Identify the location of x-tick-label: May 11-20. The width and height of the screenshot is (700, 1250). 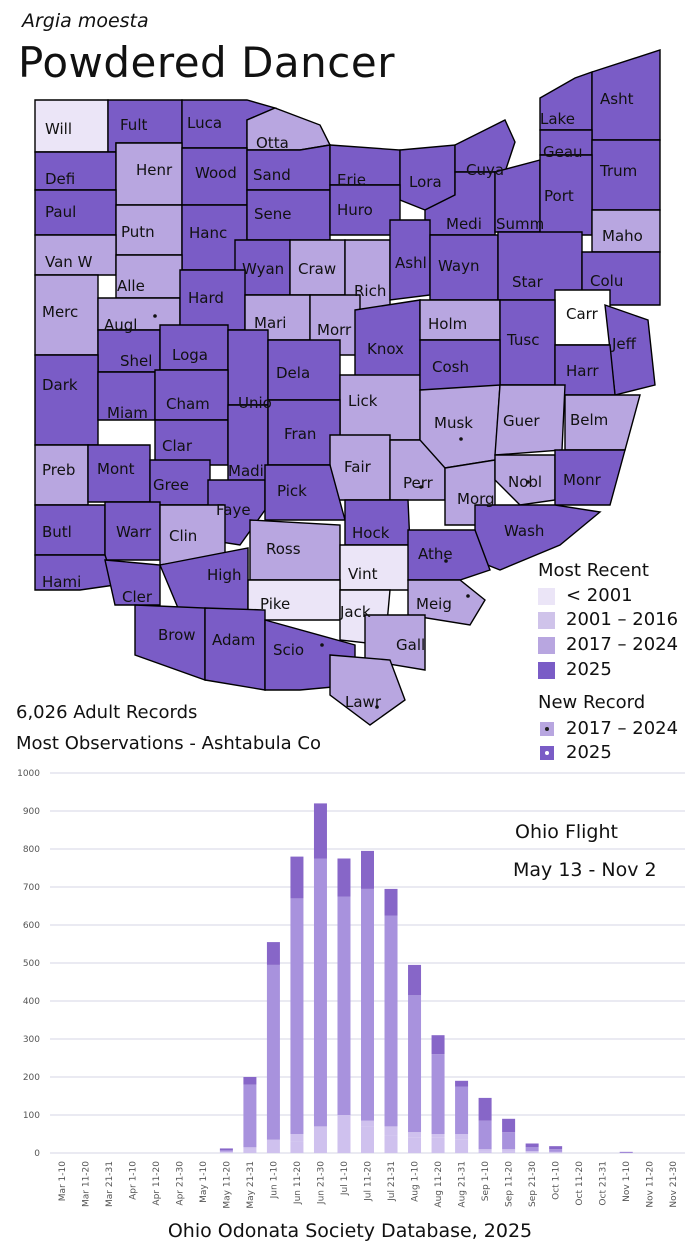
(227, 1185).